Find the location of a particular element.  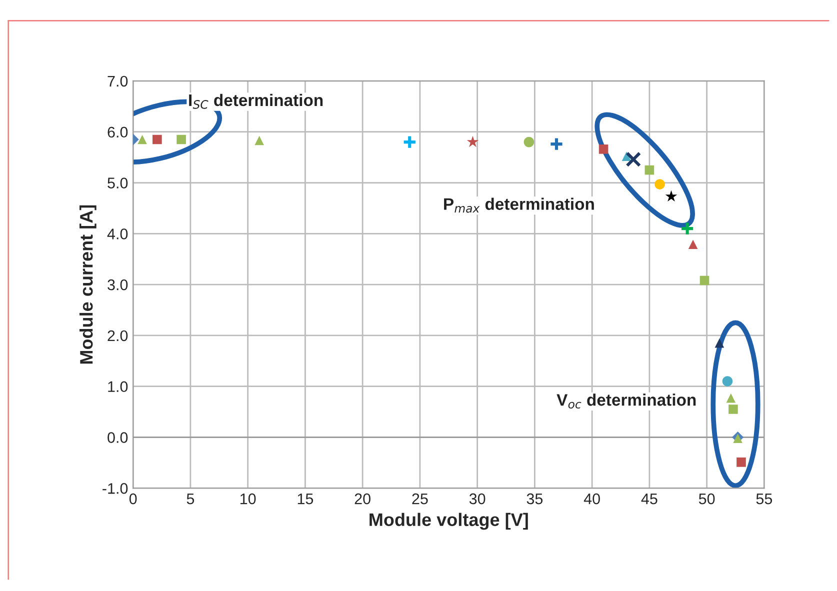

y-tick-label: 5.0 is located at coordinates (118, 183).